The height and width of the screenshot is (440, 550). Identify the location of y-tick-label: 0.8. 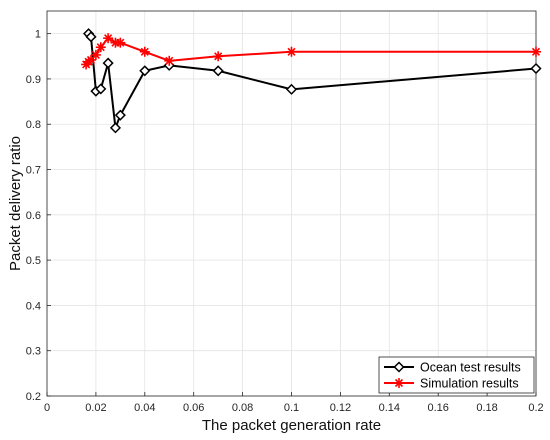
(33, 125).